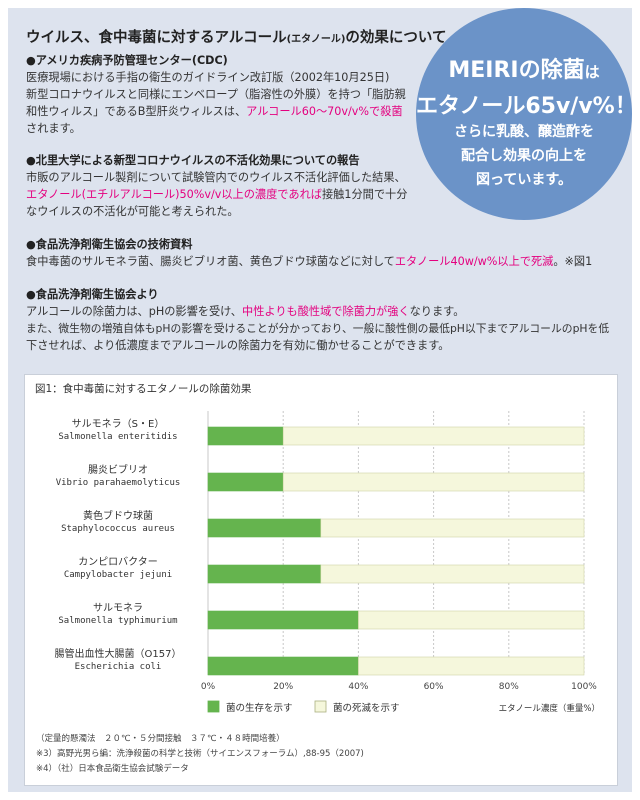  What do you see at coordinates (118, 654) in the screenshot?
I see `category-name: 腸管出血性大腸菌（O157）` at bounding box center [118, 654].